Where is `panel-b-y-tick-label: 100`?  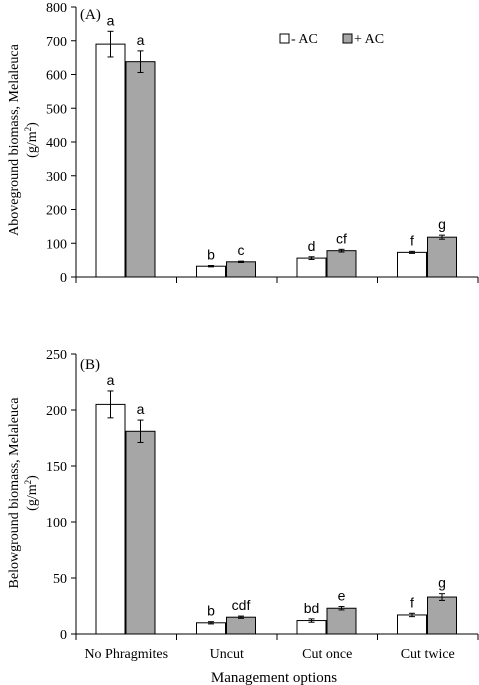 panel-b-y-tick-label: 100 is located at coordinates (56, 523).